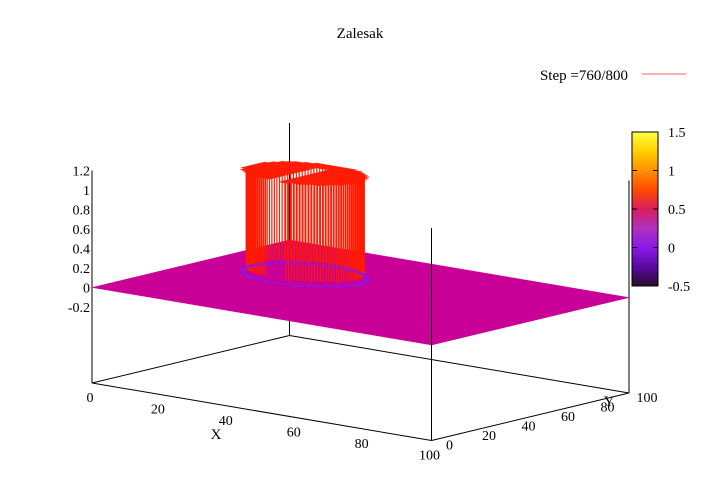  What do you see at coordinates (79, 241) in the screenshot?
I see `z-axis-ticks: 1.2 1 0.8 0.6 0.4 0.2 0 -0.2` at bounding box center [79, 241].